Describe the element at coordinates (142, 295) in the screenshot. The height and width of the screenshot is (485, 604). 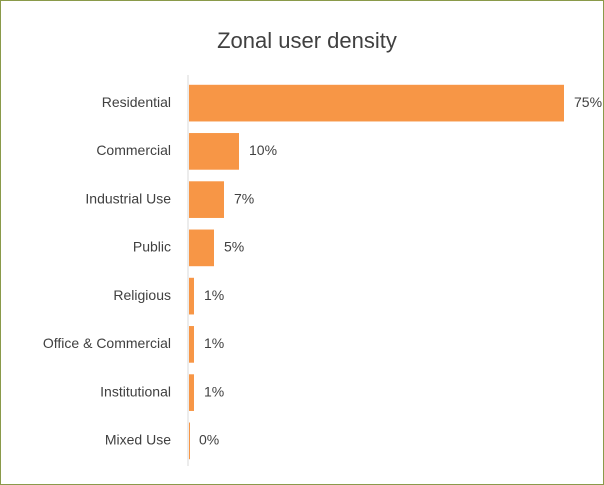
I see `y-tick-label: Religious` at that location.